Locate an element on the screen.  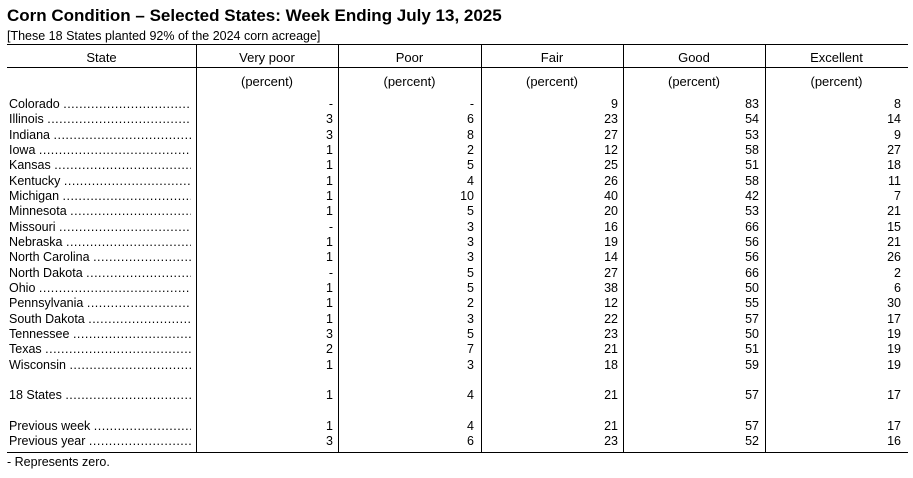
state-name: Kansas is located at coordinates (30, 165).